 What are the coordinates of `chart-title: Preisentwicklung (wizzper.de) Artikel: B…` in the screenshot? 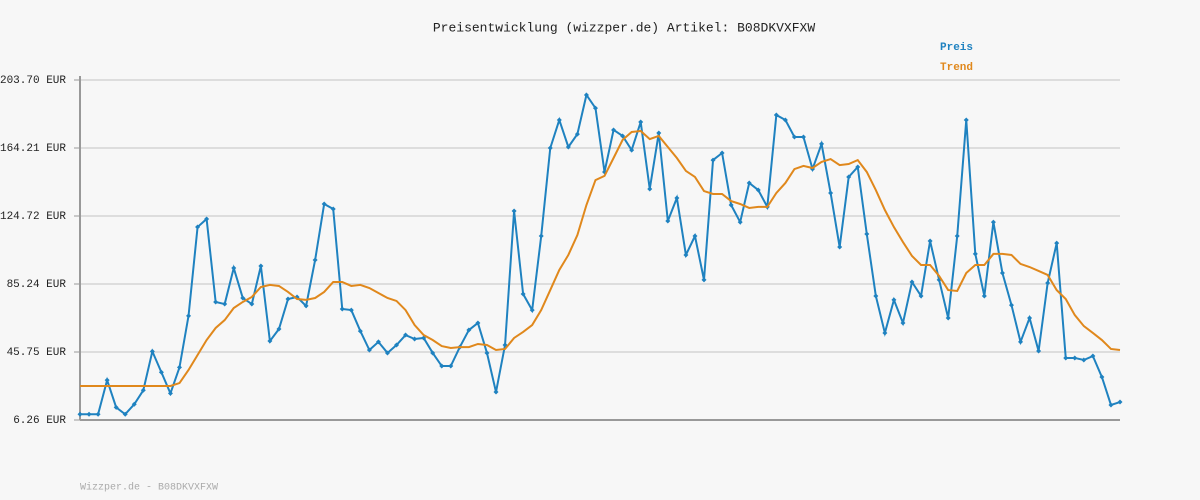 It's located at (624, 27).